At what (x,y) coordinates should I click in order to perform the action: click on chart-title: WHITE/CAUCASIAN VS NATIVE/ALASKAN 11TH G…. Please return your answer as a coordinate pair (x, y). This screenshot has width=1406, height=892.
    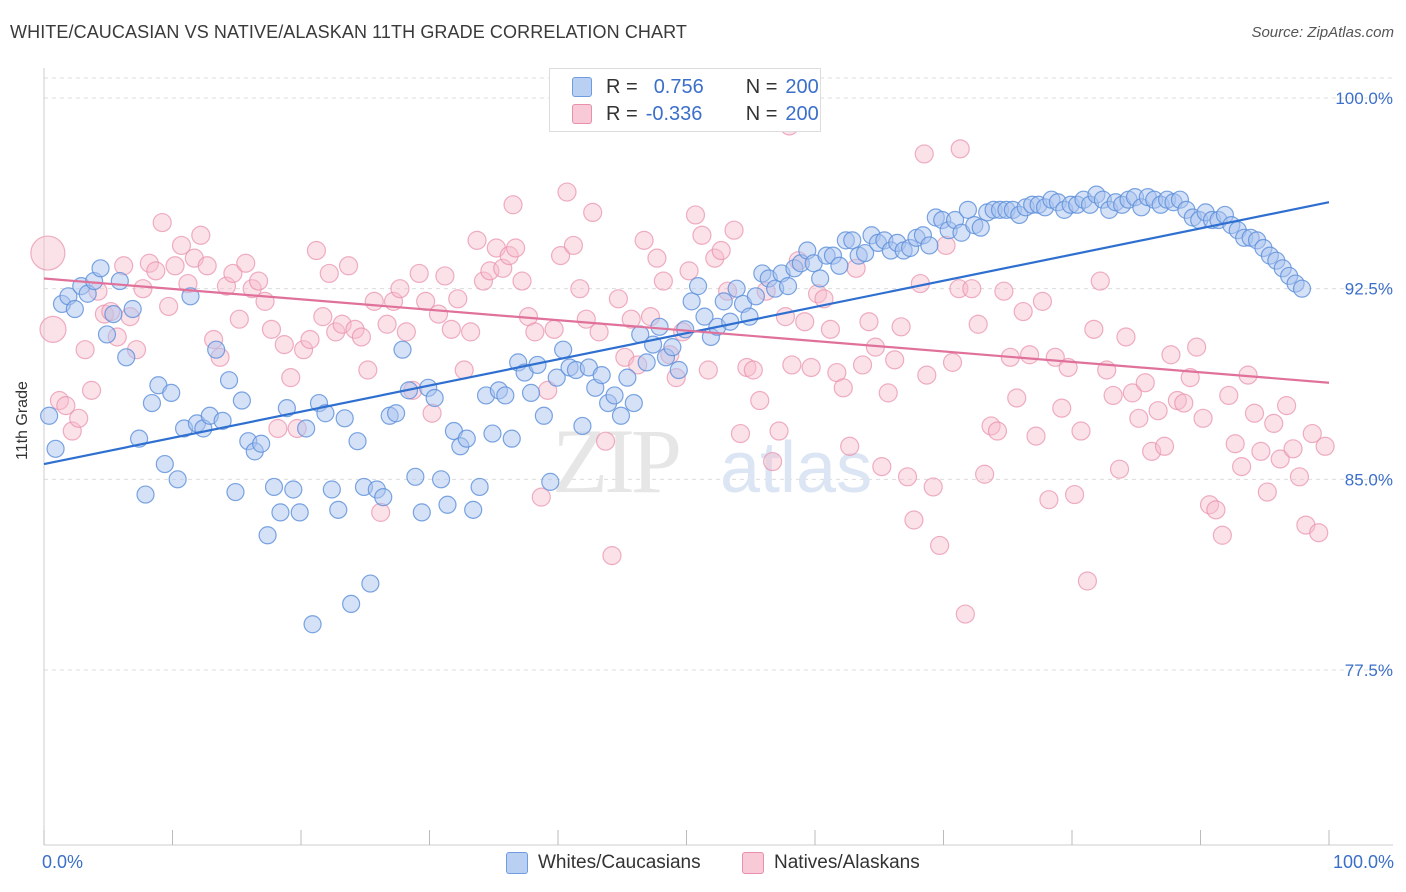
    Looking at the image, I should click on (348, 32).